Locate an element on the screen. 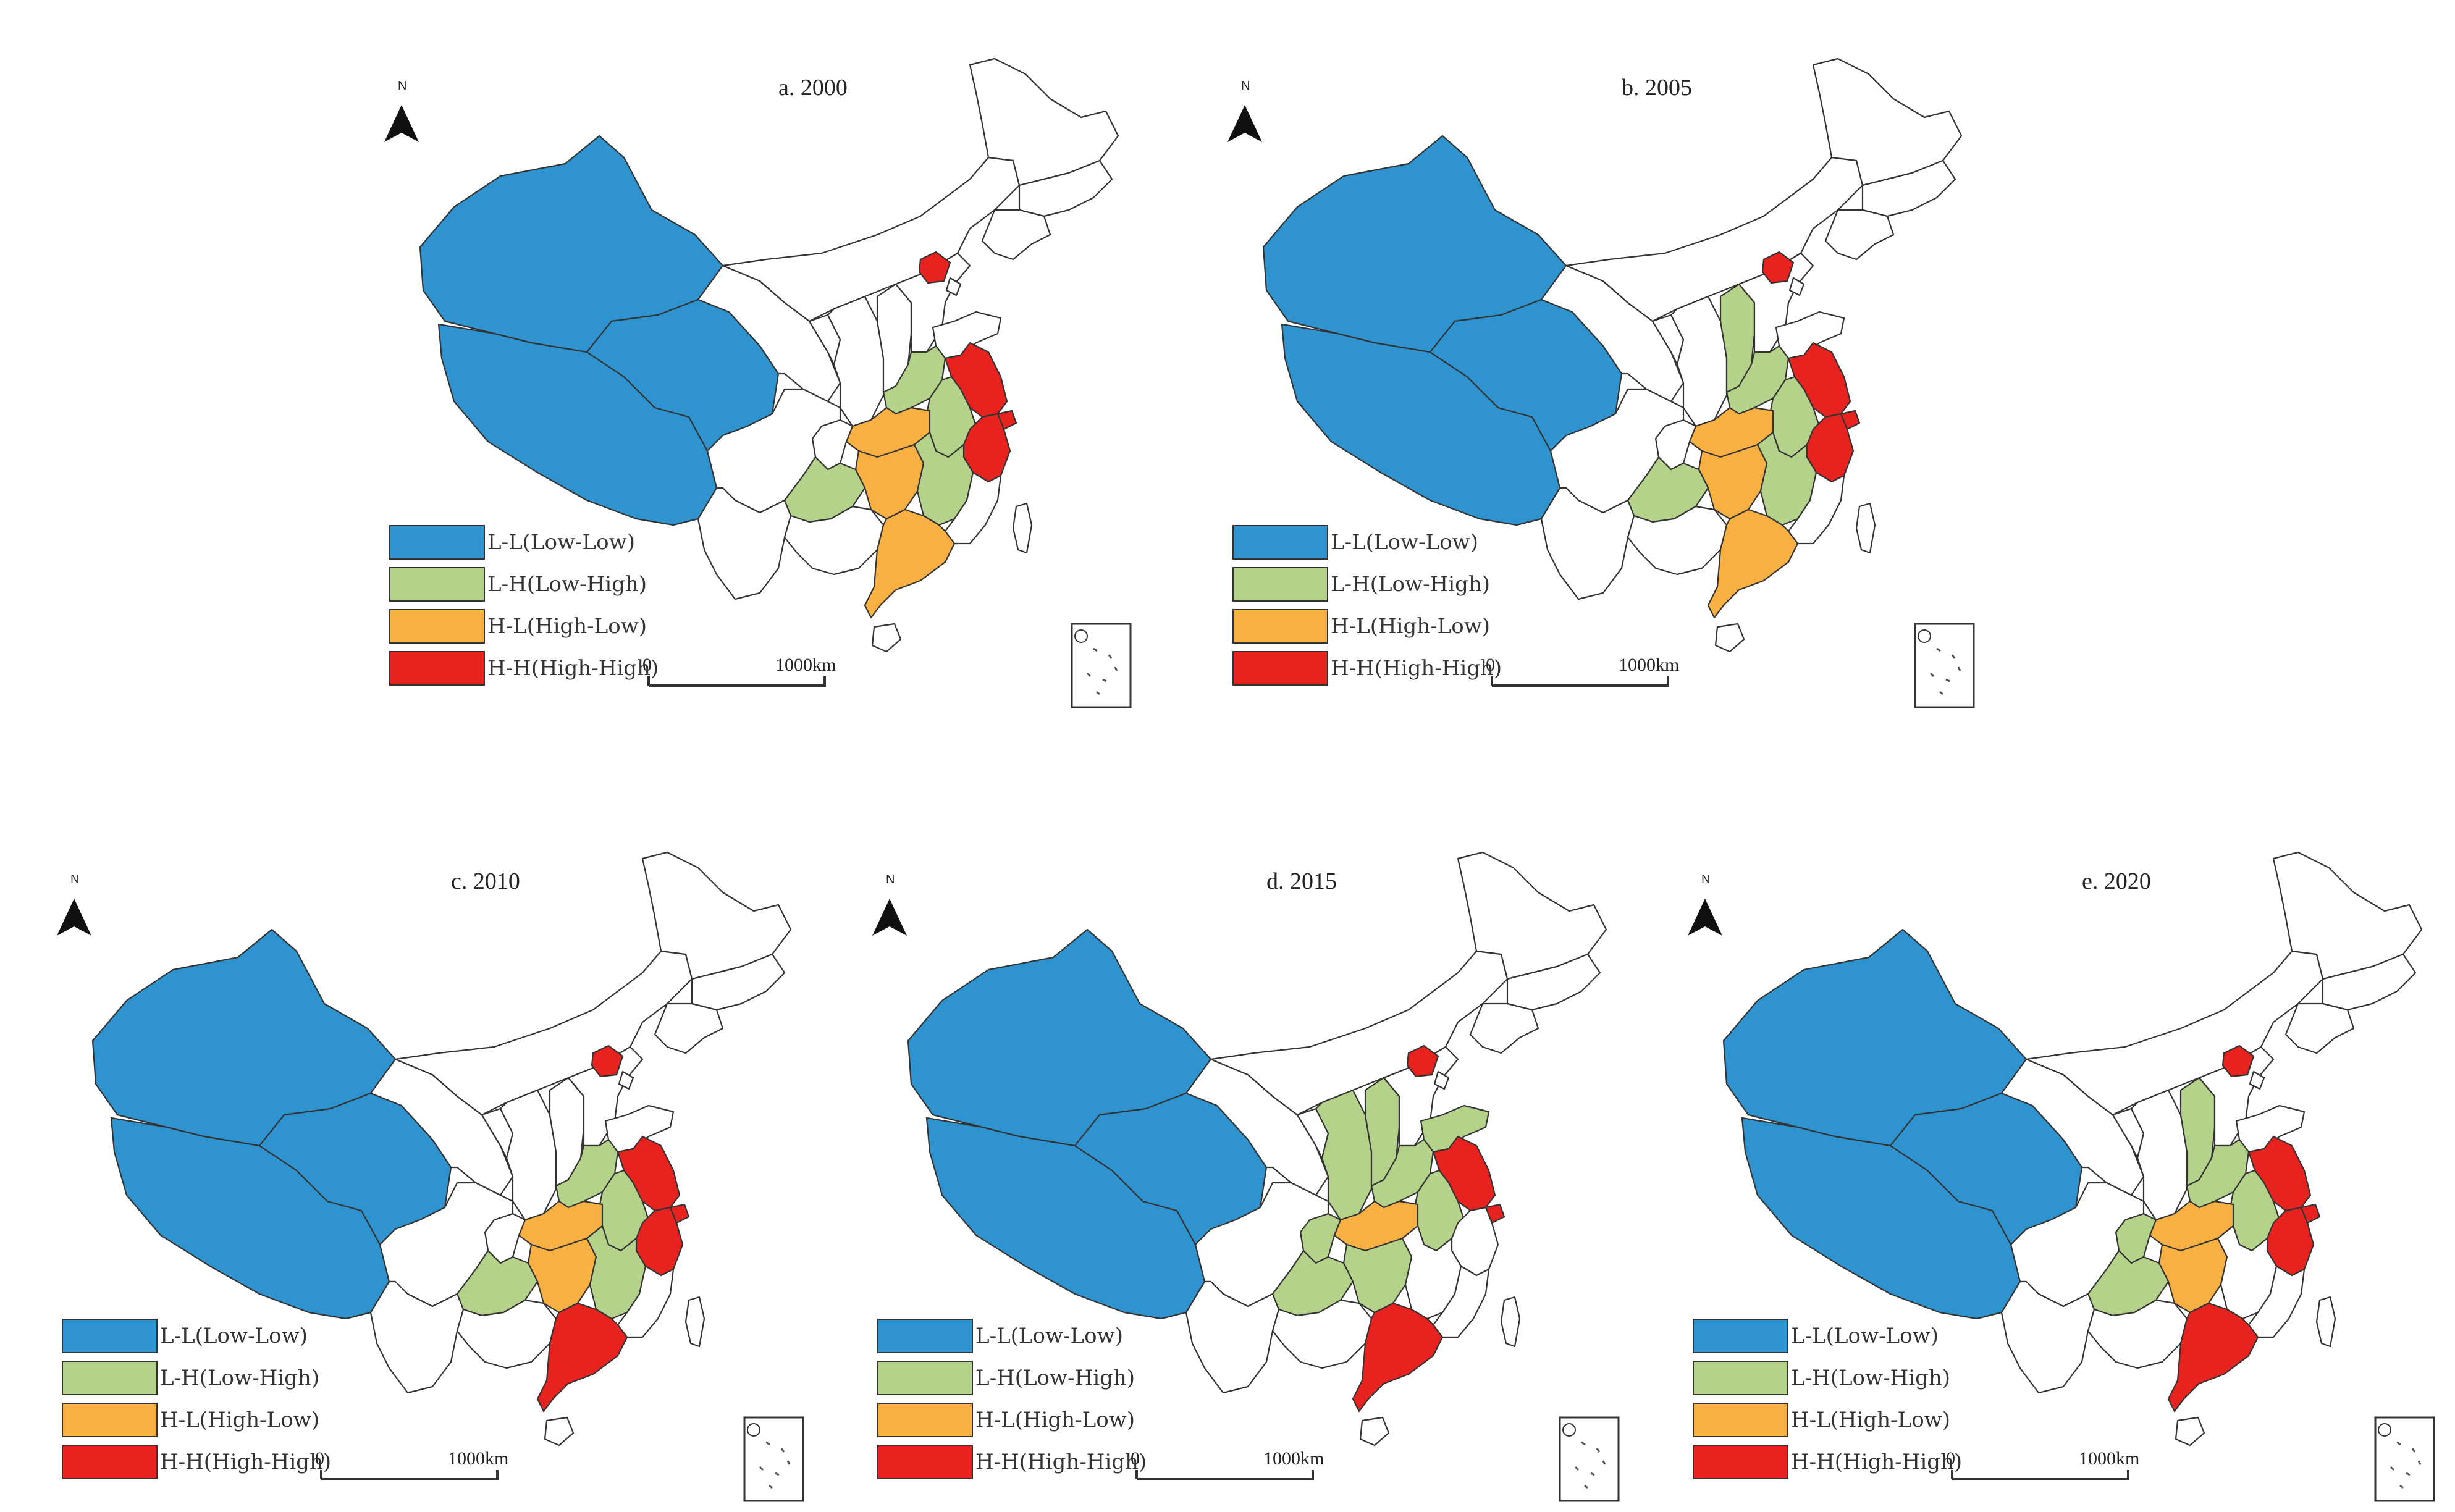  panel-title: d. 2015 is located at coordinates (1301, 881).